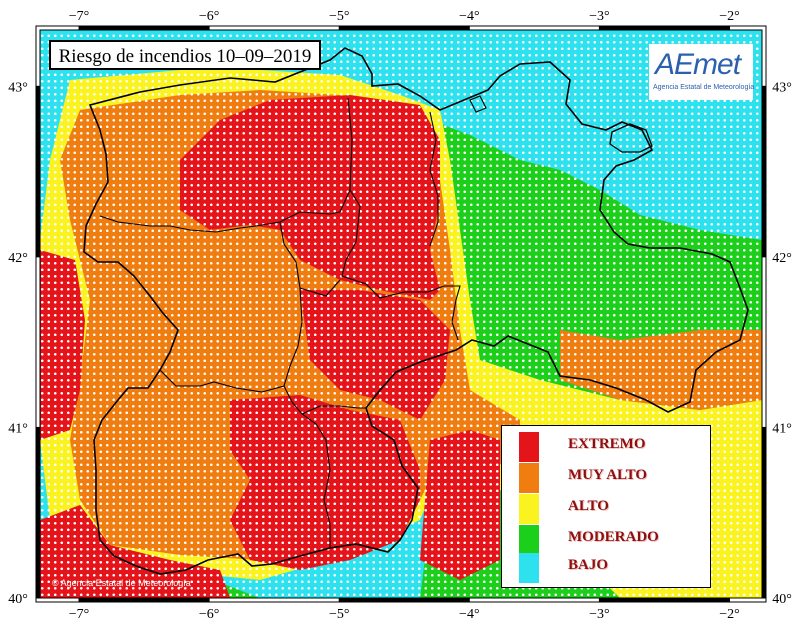 This screenshot has height=637, width=800. What do you see at coordinates (704, 87) in the screenshot?
I see `aemet-logo-subtitle: Agencia Estatal de Meteorología` at bounding box center [704, 87].